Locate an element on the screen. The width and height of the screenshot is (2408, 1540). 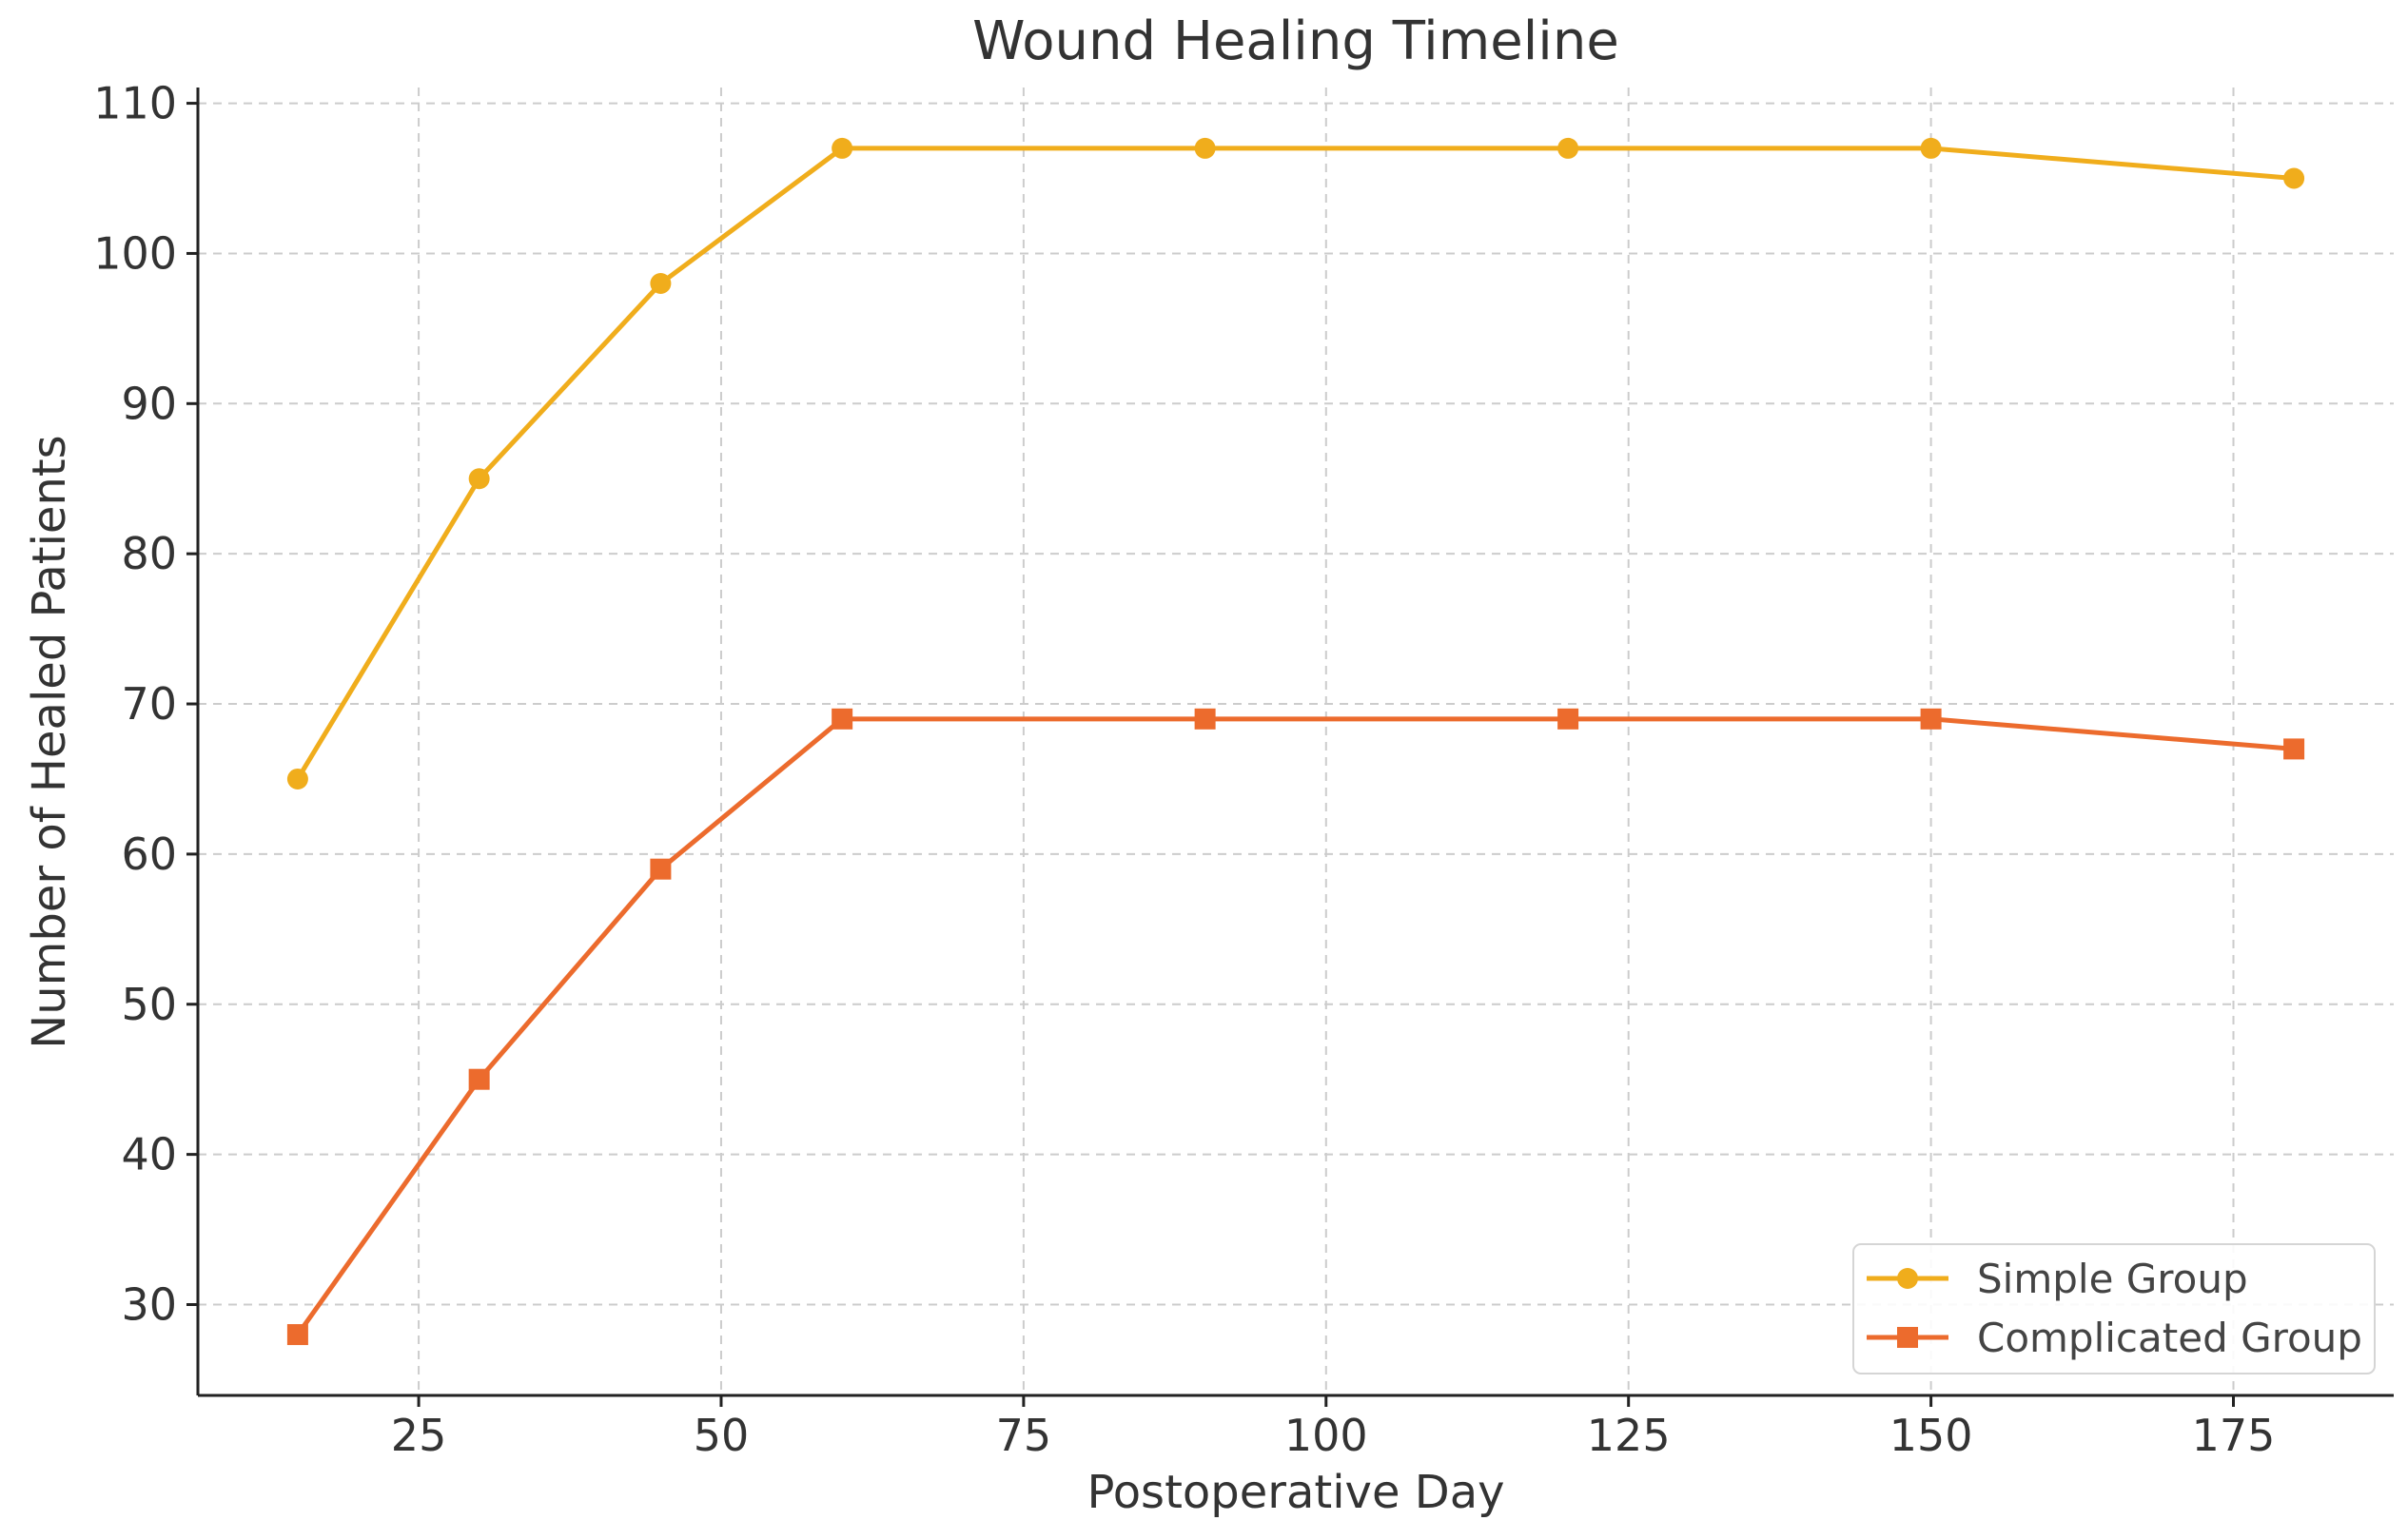
legend-item-complicated: Complicated Group is located at coordinates (2114, 1338).